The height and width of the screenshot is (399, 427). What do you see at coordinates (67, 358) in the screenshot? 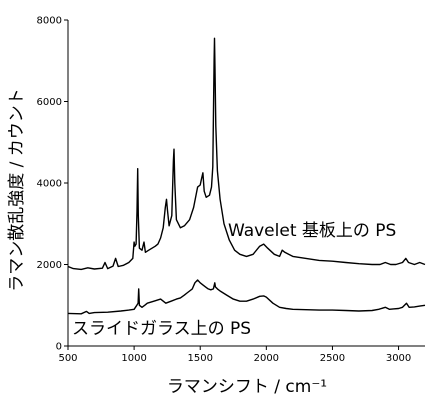
I see `x-tick-label: 500` at bounding box center [67, 358].